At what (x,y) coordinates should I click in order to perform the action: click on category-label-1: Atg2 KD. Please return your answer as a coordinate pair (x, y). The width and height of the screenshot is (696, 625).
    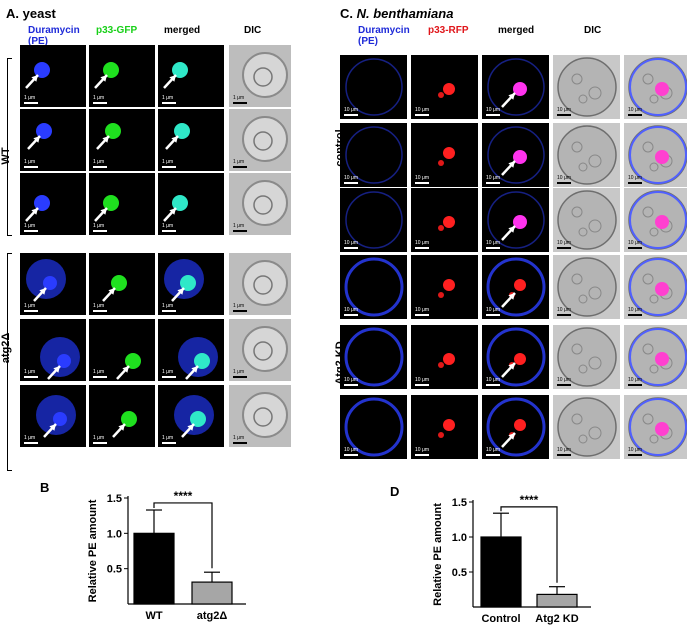
    Looking at the image, I should click on (556, 619).